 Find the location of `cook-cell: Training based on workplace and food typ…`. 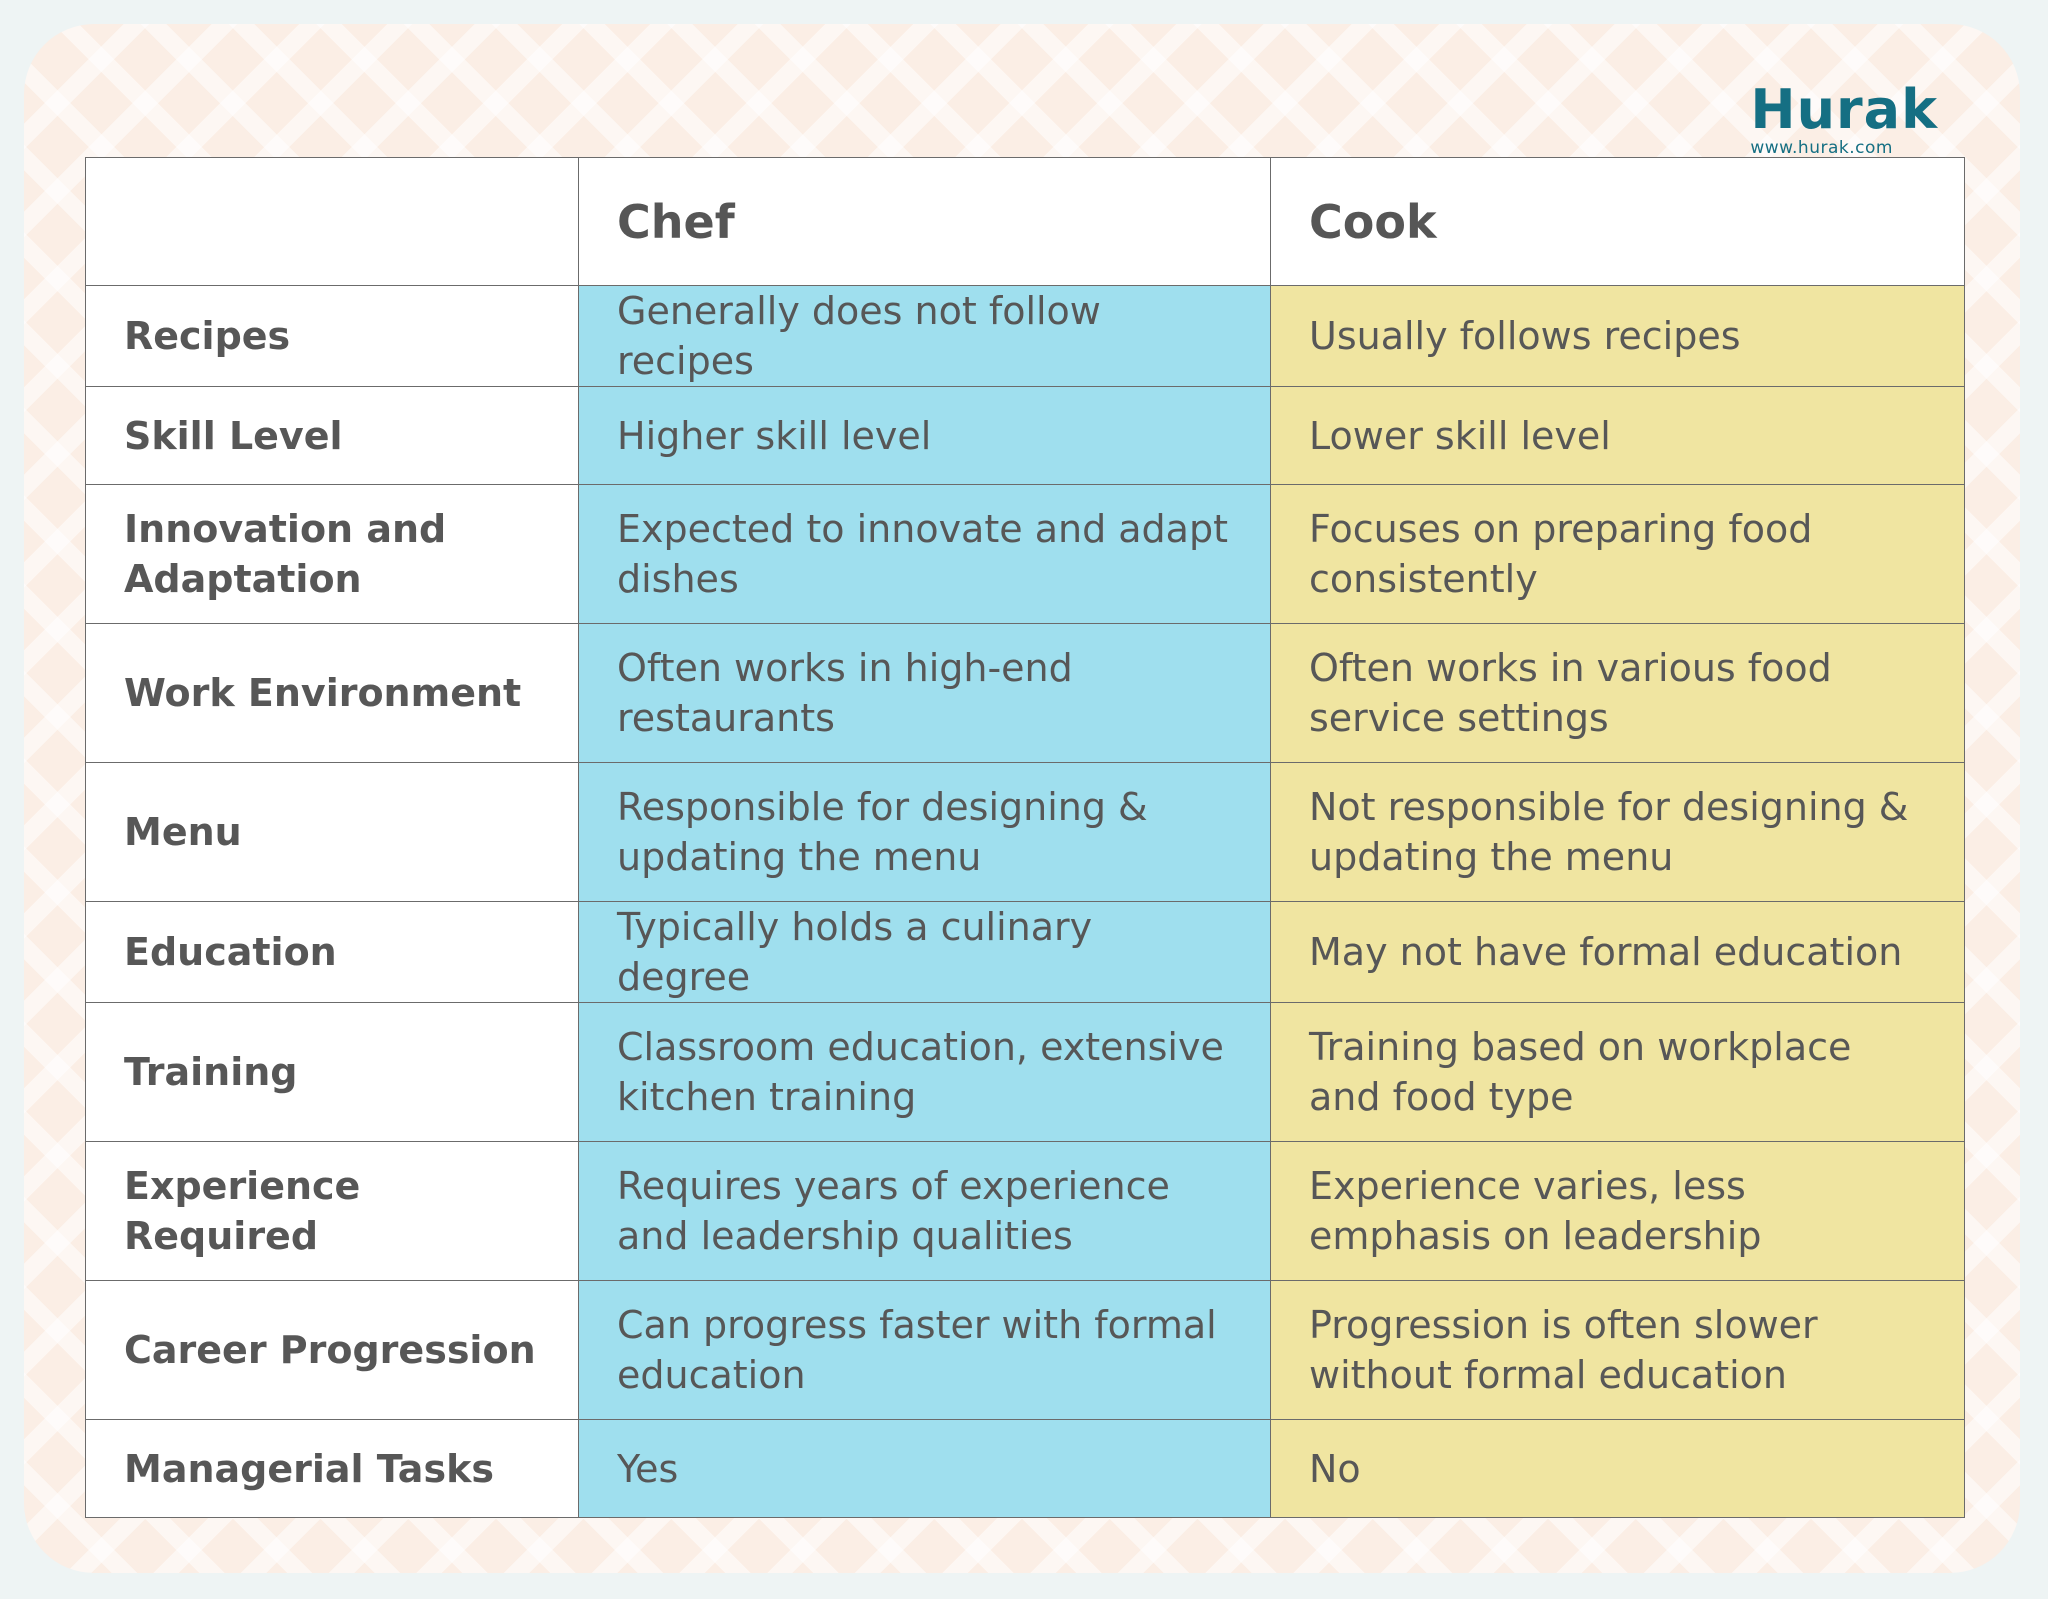

cook-cell: Training based on workplace and food typ… is located at coordinates (1617, 1072).